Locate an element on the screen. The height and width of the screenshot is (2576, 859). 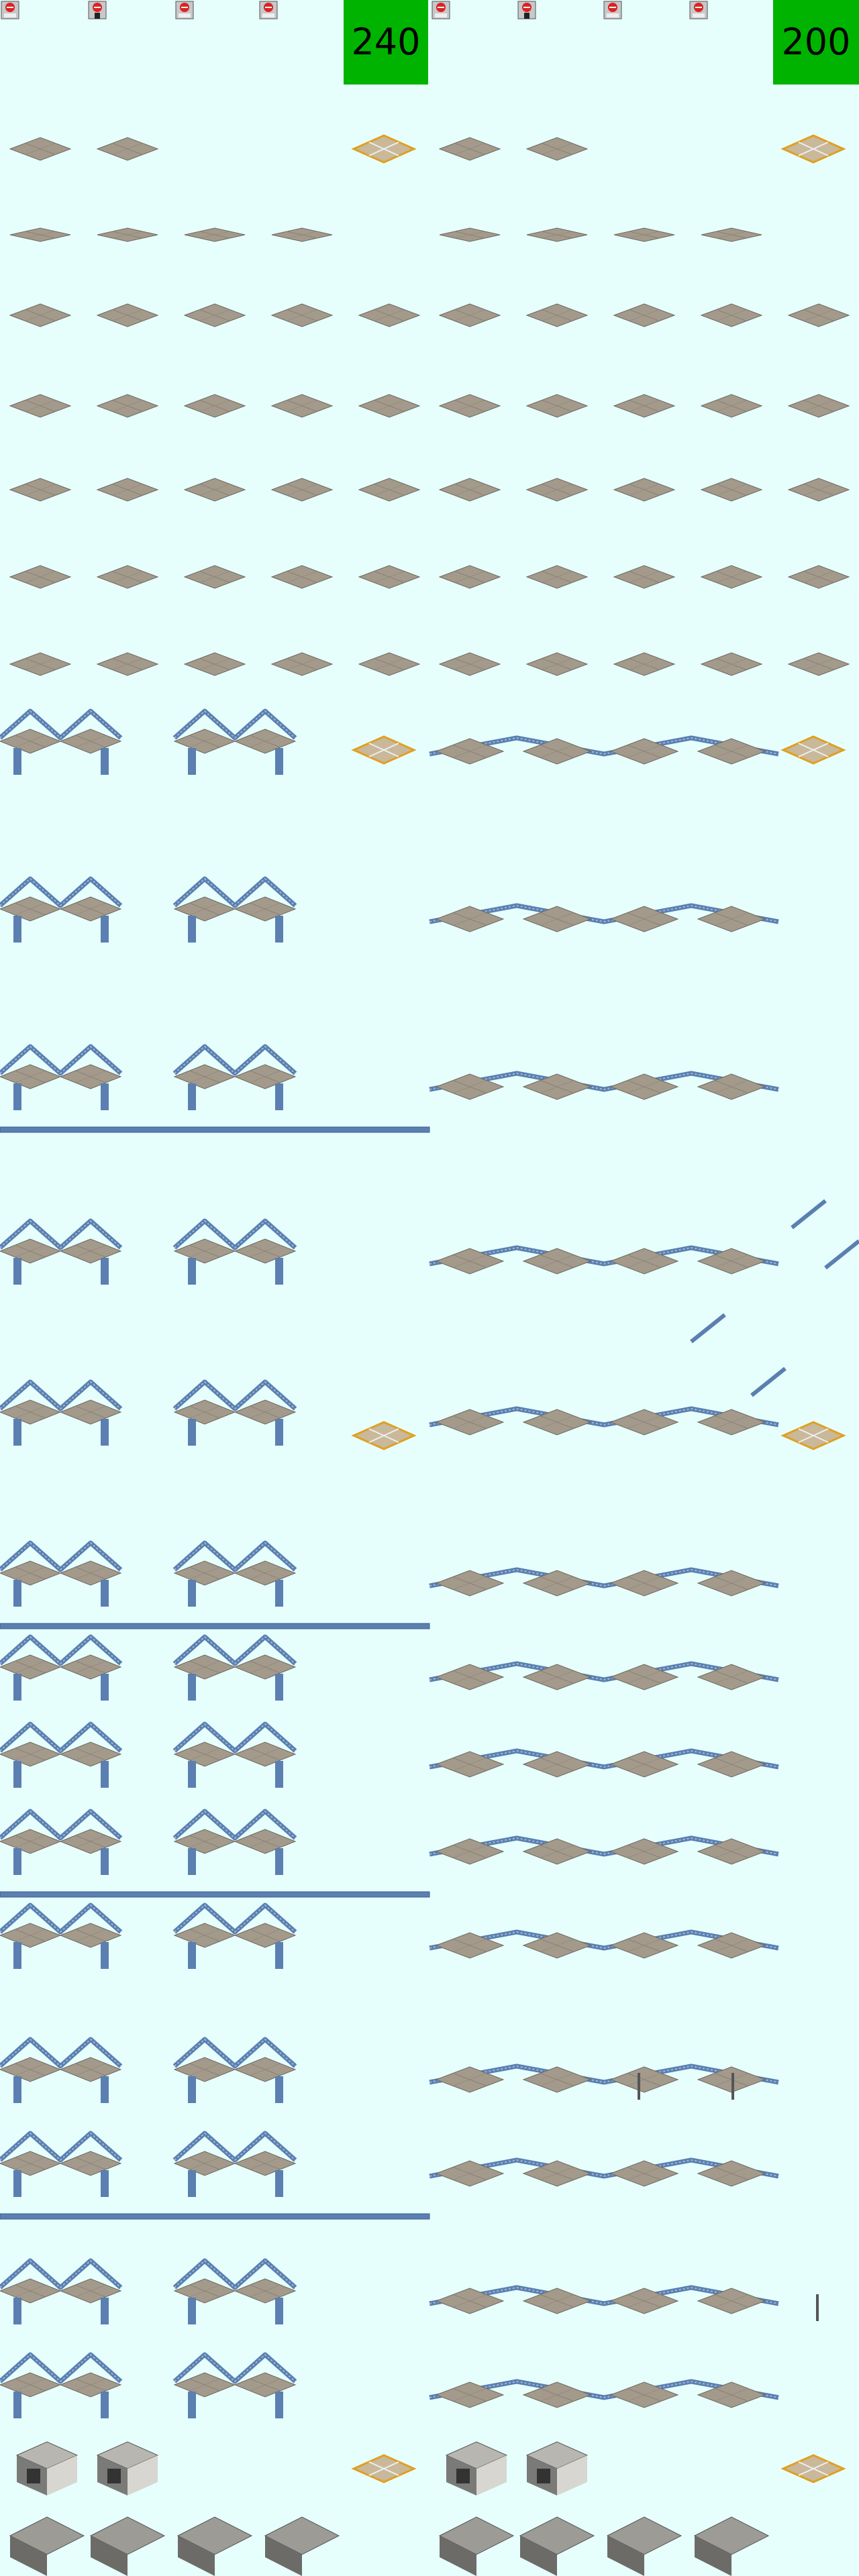
ramp-tile is located at coordinates (477, 2535).